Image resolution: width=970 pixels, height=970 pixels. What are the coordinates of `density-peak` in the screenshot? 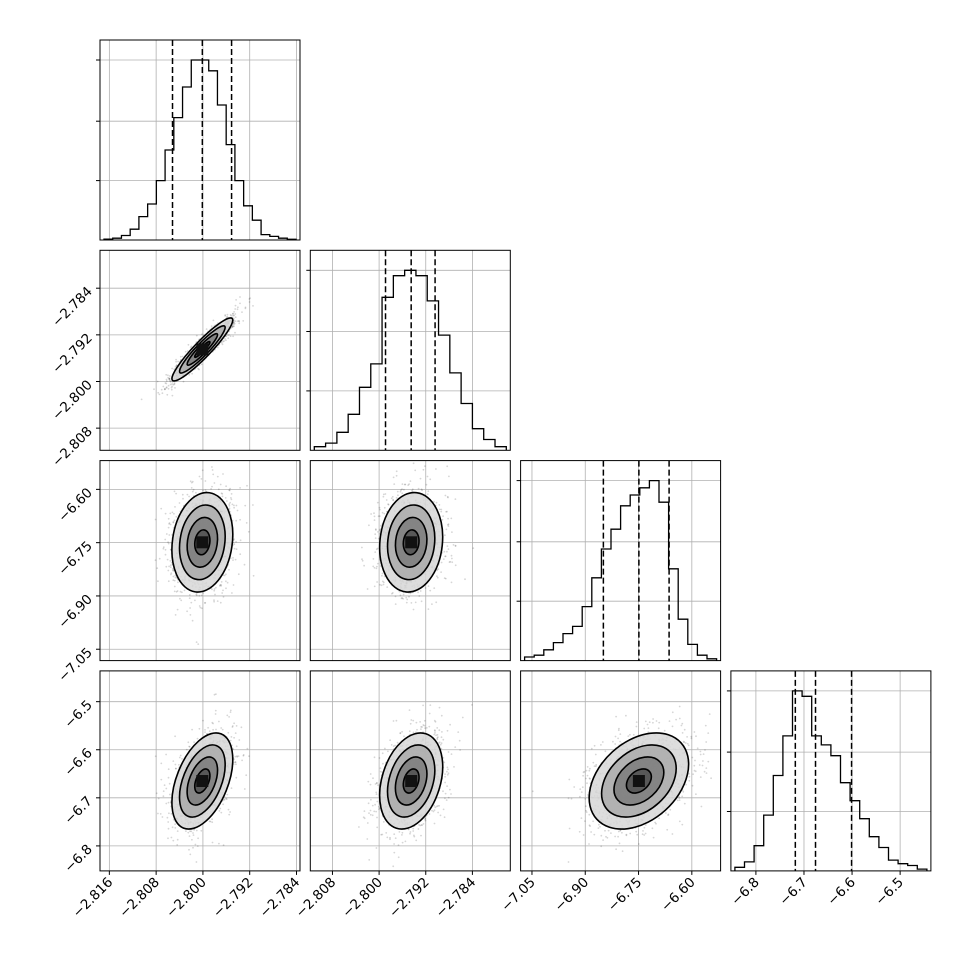 It's located at (202, 542).